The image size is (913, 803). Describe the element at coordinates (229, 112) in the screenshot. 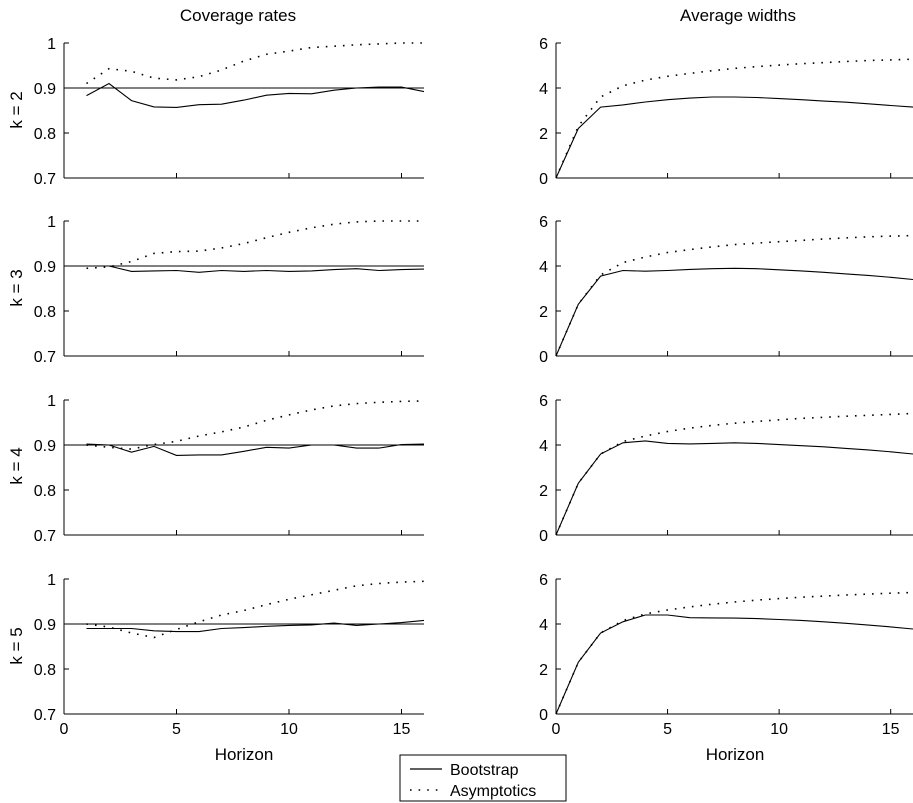

I see `panel-coverage-k2: 0.7 0.8 0.9 1` at that location.